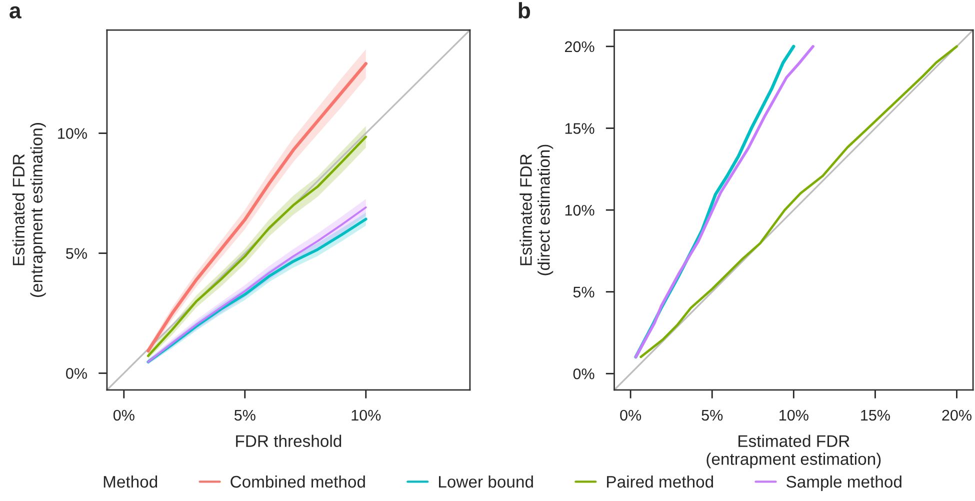 This screenshot has height=501, width=975. Describe the element at coordinates (875, 415) in the screenshot. I see `x-tick-label: 15%` at that location.